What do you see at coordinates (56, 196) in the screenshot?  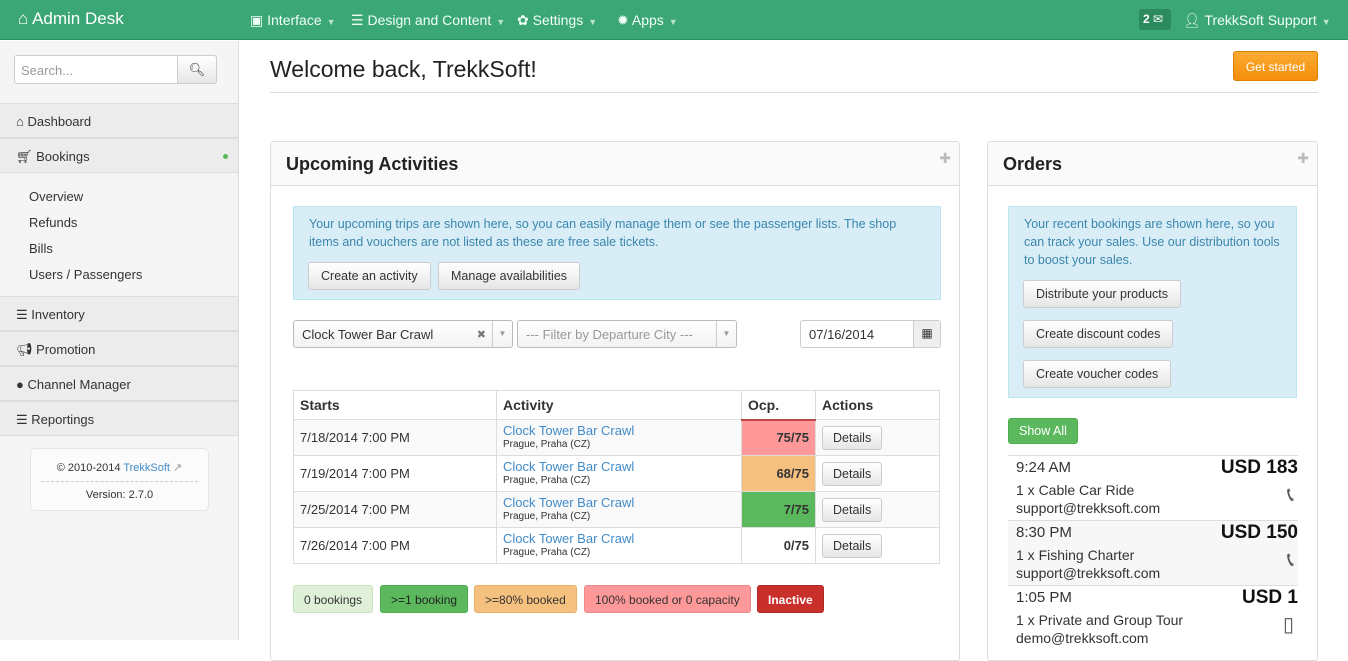 I see `sidebar-sub-overview: Overview` at bounding box center [56, 196].